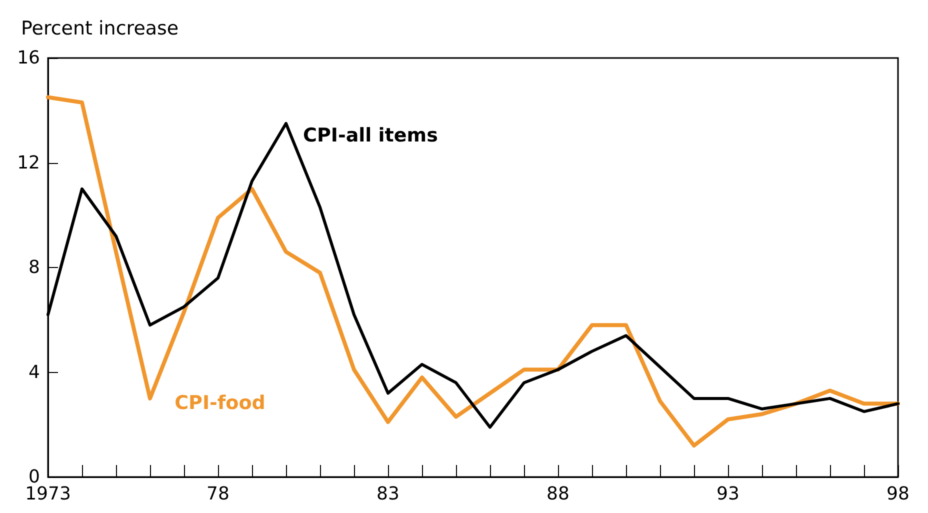 This screenshot has height=513, width=928. Describe the element at coordinates (28, 58) in the screenshot. I see `y-tick-label: 16` at that location.